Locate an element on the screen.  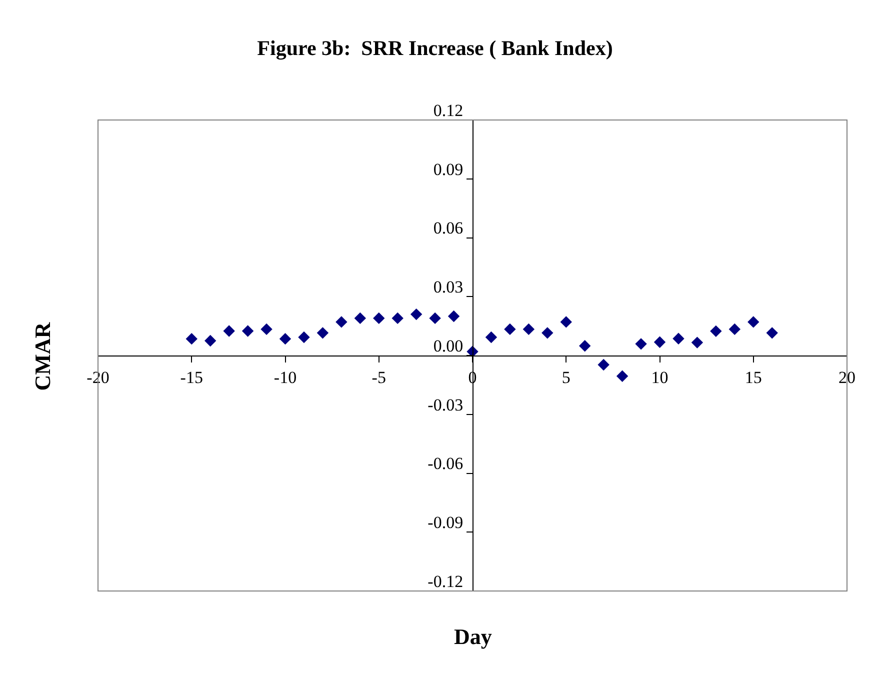
x-tick-label: -5 is located at coordinates (379, 377).